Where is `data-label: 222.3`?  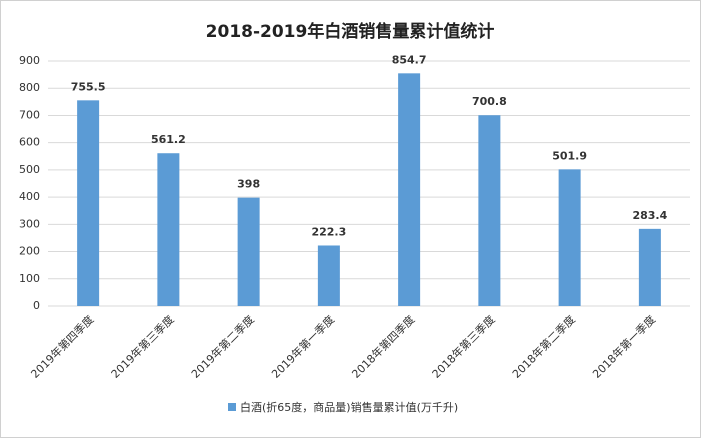 data-label: 222.3 is located at coordinates (328, 231).